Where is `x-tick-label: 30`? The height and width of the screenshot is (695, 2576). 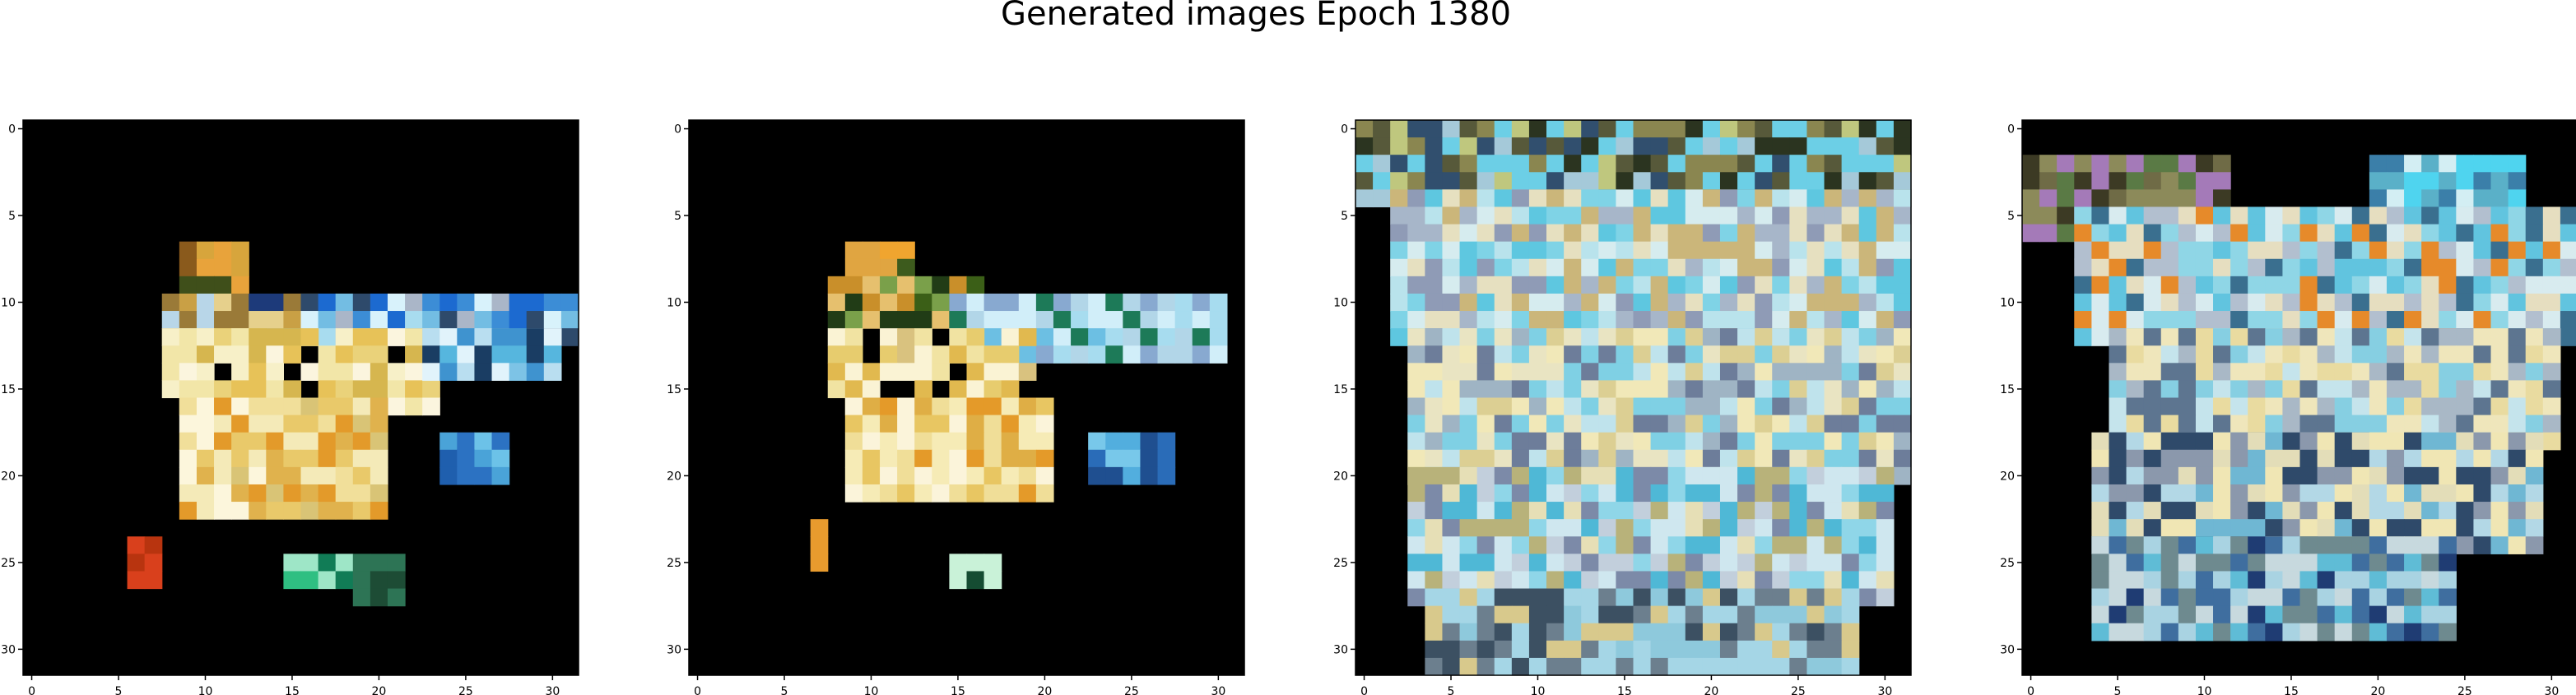
x-tick-label: 30 is located at coordinates (1884, 690).